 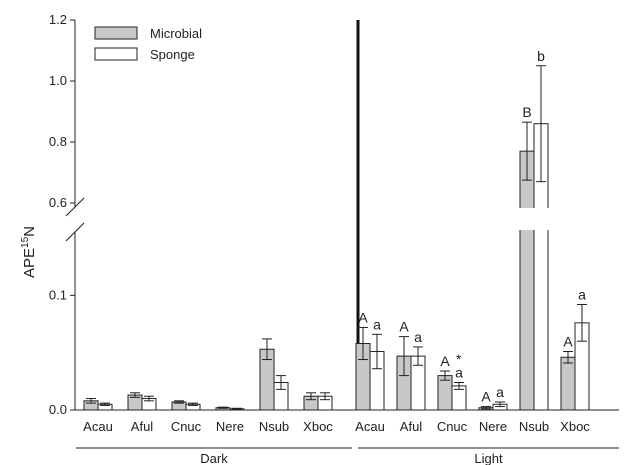 What do you see at coordinates (459, 359) in the screenshot?
I see `annotation: *` at bounding box center [459, 359].